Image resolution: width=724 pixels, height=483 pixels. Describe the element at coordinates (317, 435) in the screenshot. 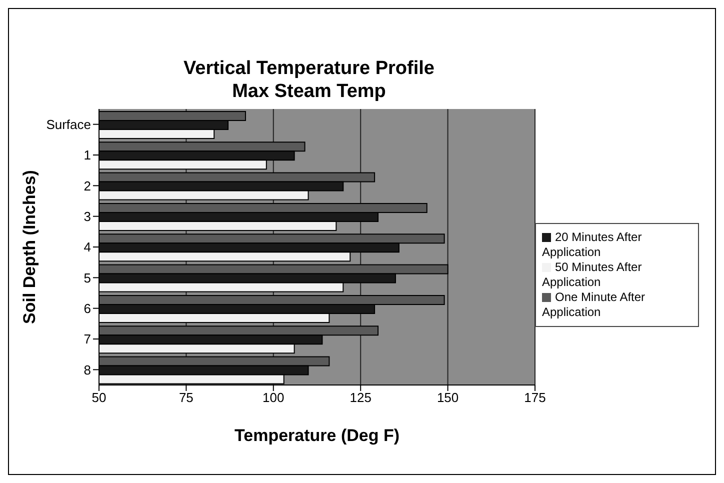

I see `x-axis-title: Temperature (Deg F)` at that location.